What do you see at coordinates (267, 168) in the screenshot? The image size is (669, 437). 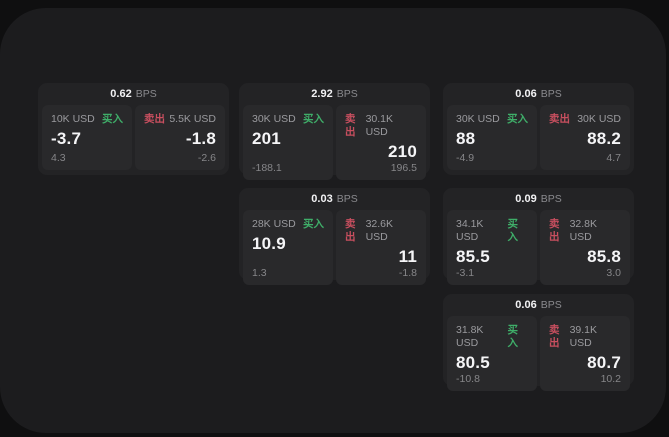 I see `buy-delta: -188.1` at bounding box center [267, 168].